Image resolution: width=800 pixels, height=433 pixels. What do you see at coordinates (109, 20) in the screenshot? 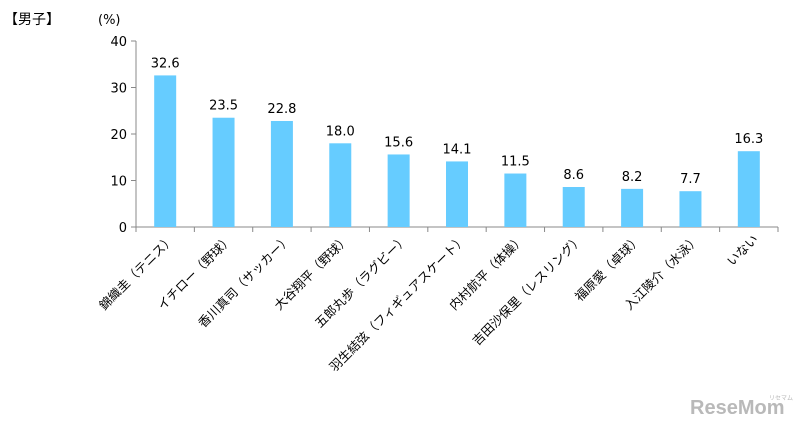
I see `y-axis-unit: (%)` at bounding box center [109, 20].